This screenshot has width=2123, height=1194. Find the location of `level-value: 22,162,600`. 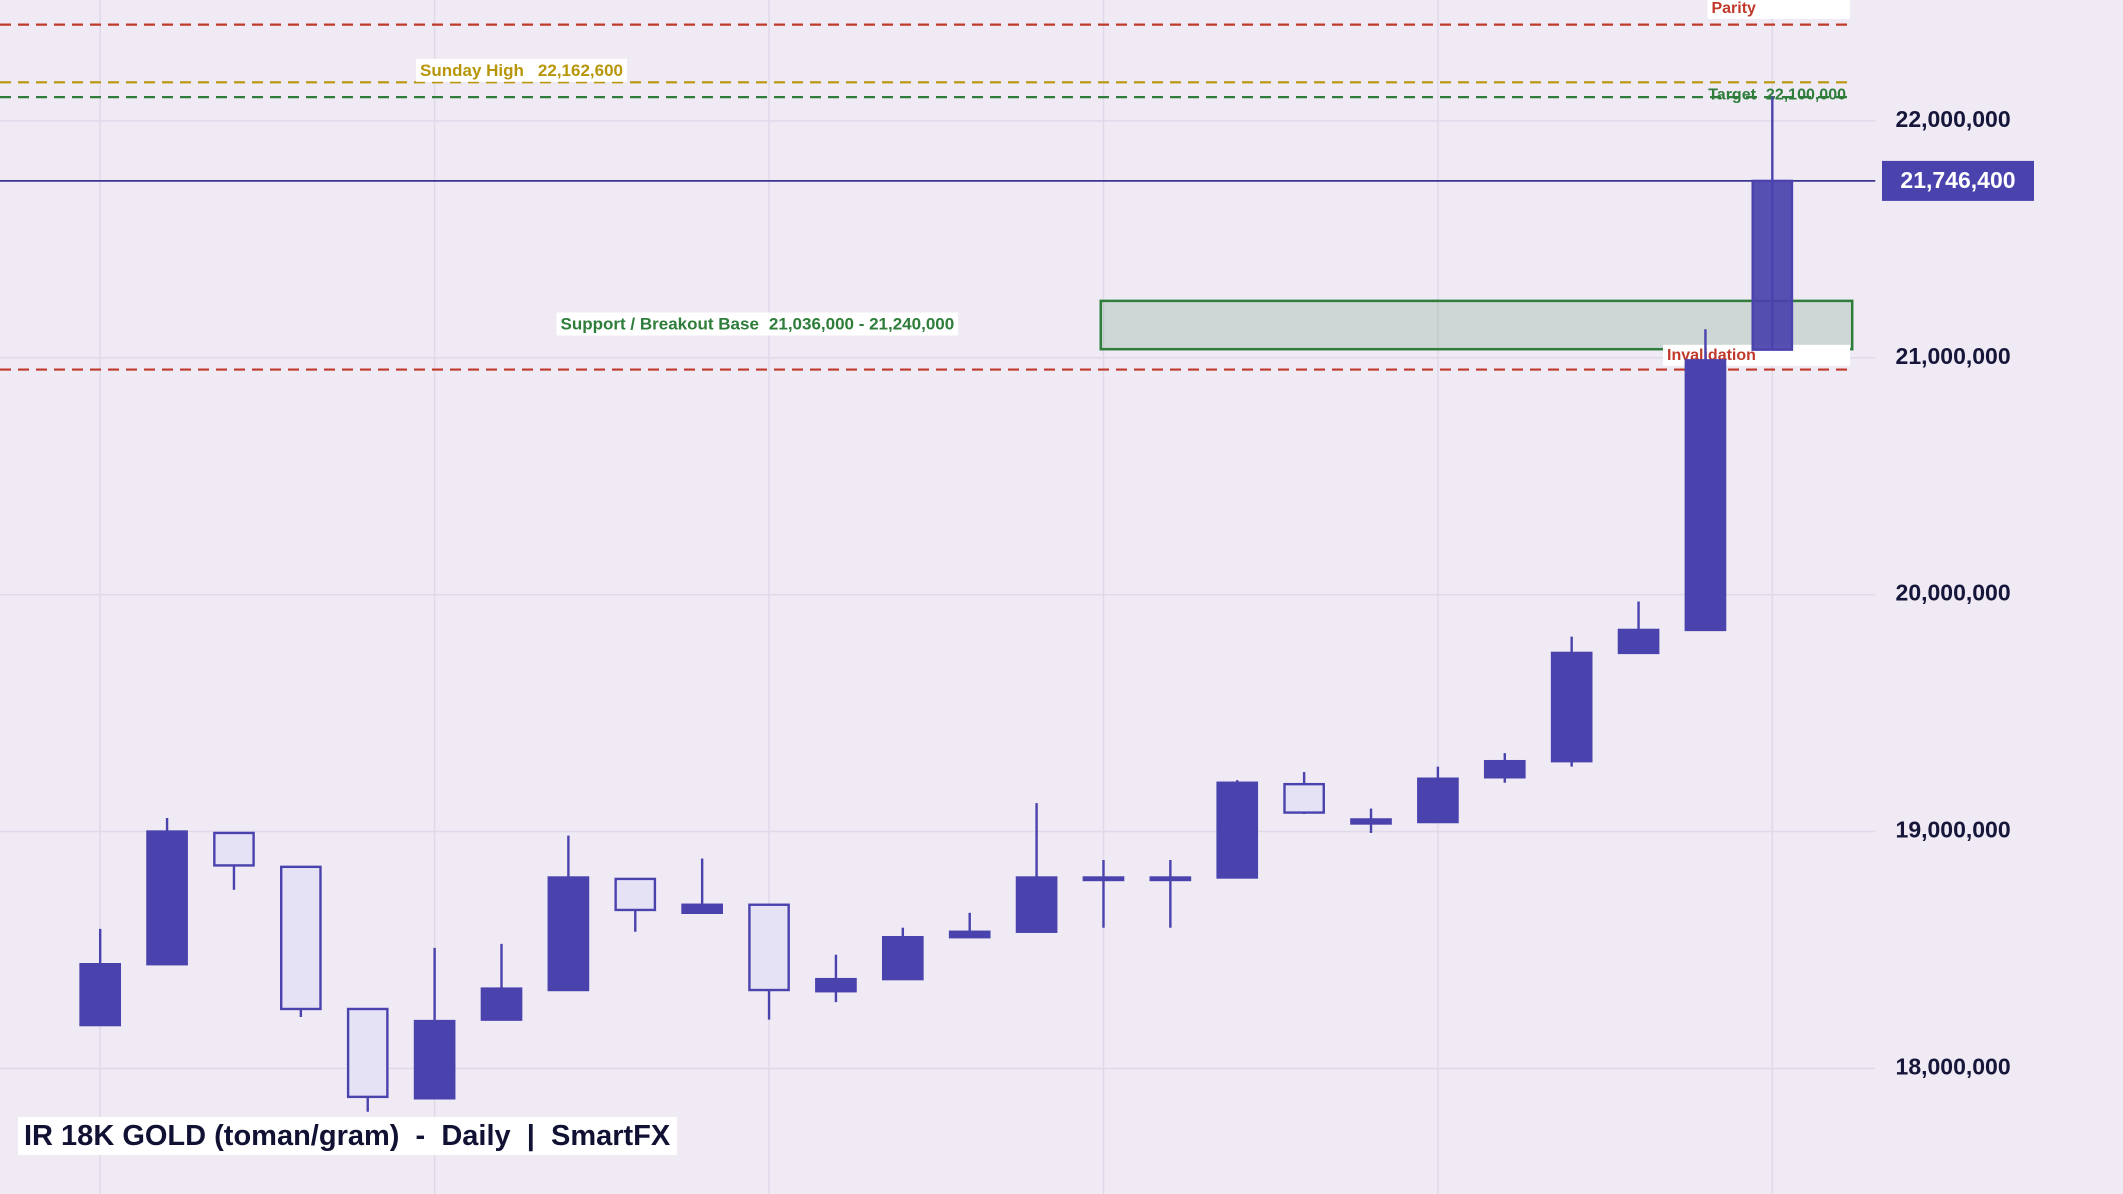

level-value: 22,162,600 is located at coordinates (580, 70).